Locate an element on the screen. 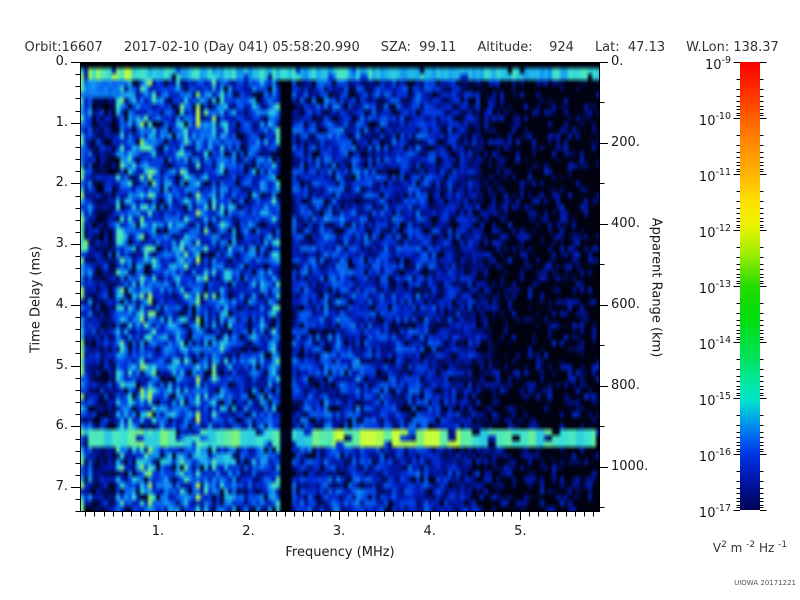  colorbar-tick-label: 10-16 is located at coordinates (714, 456).